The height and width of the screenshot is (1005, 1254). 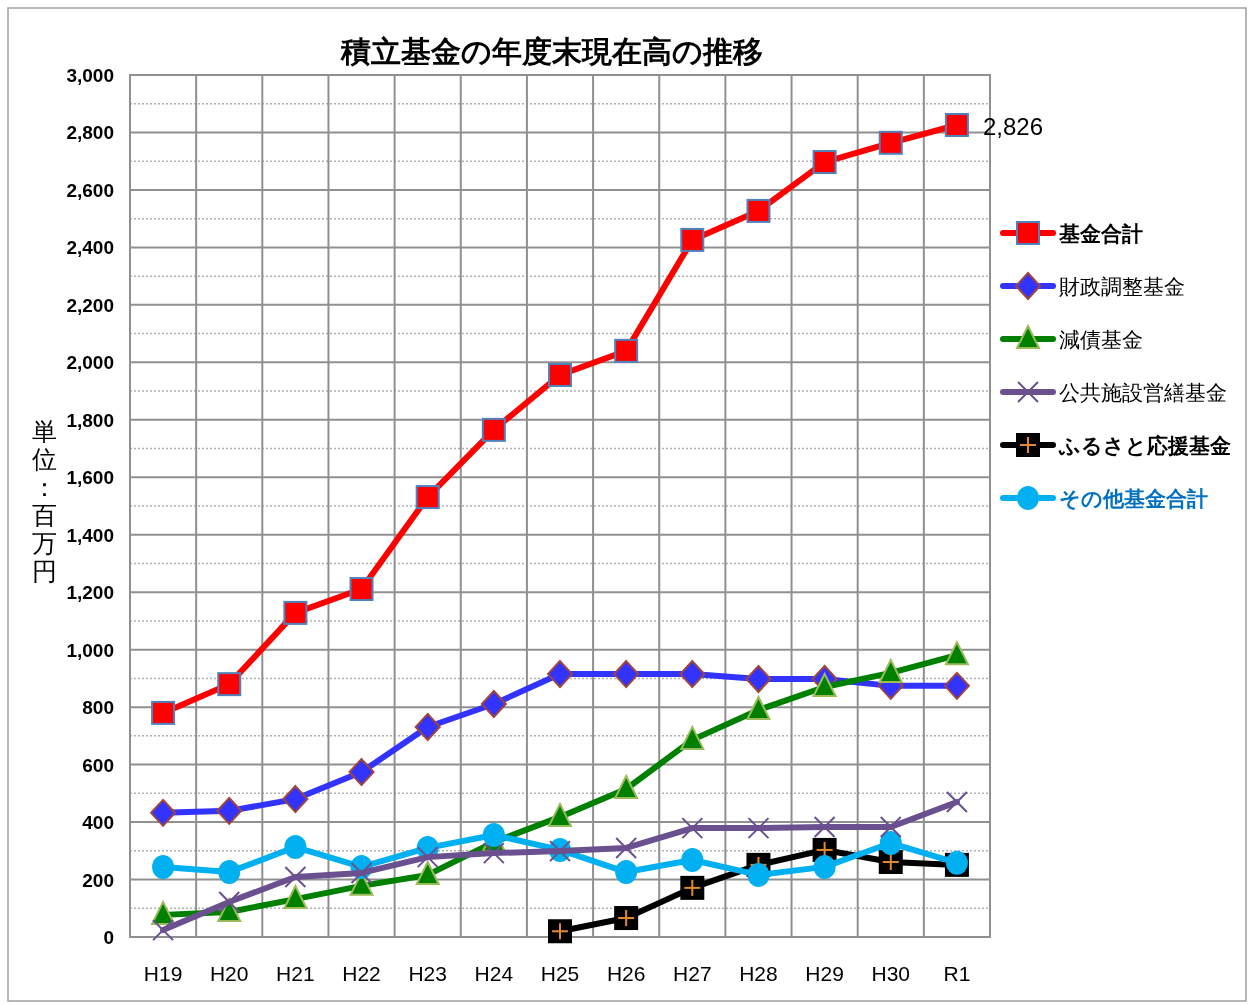 I want to click on y-tick-label: 200, so click(x=98, y=880).